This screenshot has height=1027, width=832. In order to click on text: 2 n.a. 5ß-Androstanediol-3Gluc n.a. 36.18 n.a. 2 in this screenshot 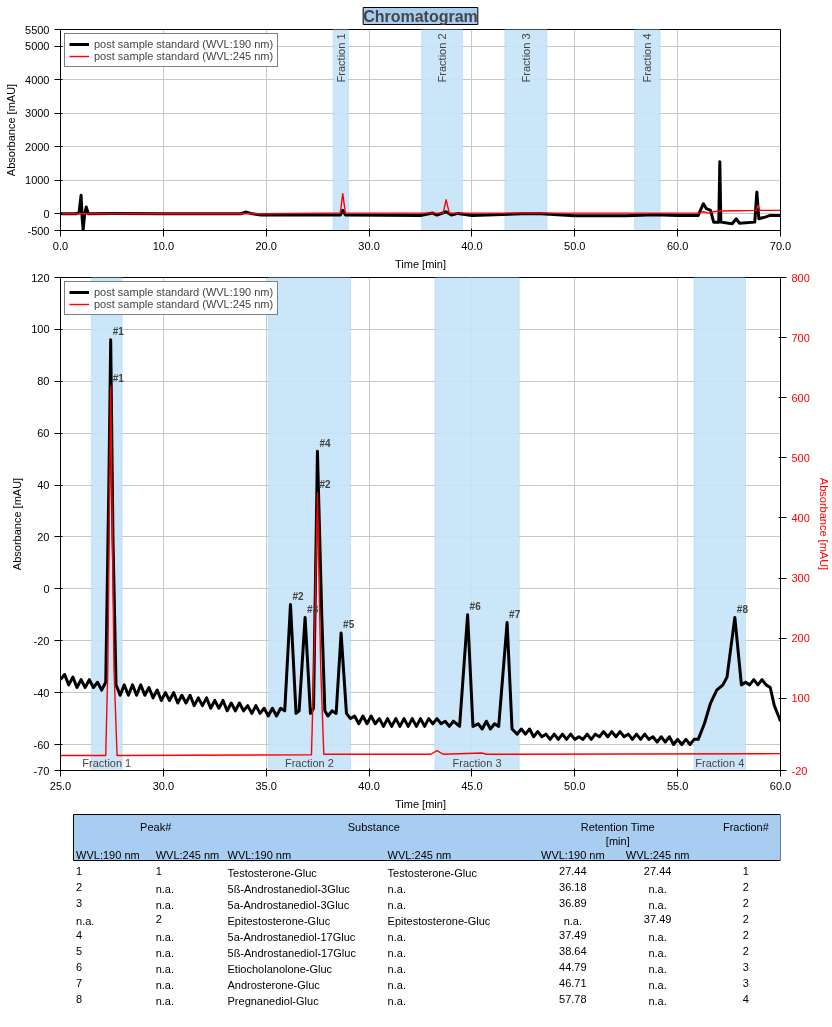, I will do `click(412, 887)`.